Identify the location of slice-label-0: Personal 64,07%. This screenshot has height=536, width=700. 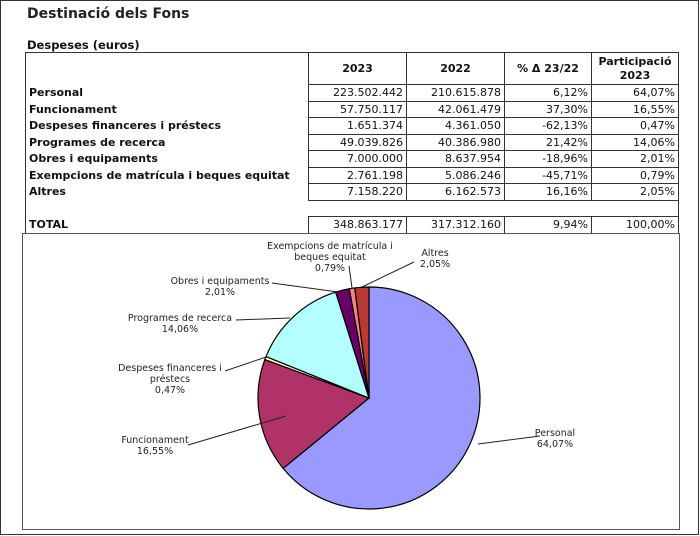
(555, 439).